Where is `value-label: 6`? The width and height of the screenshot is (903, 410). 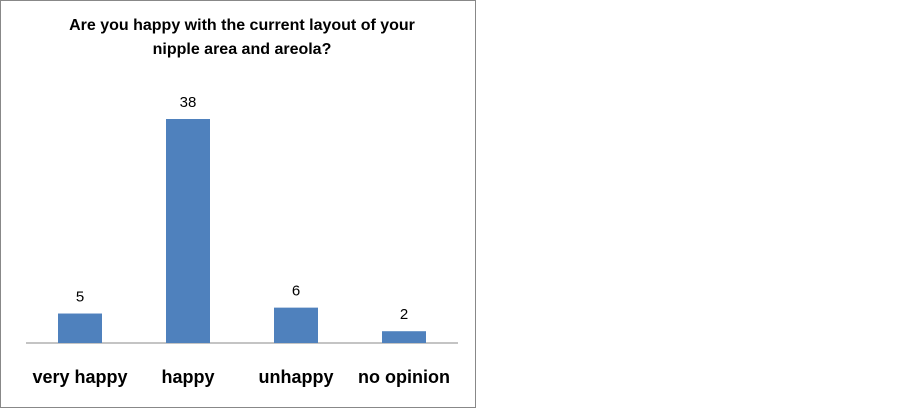 value-label: 6 is located at coordinates (296, 291).